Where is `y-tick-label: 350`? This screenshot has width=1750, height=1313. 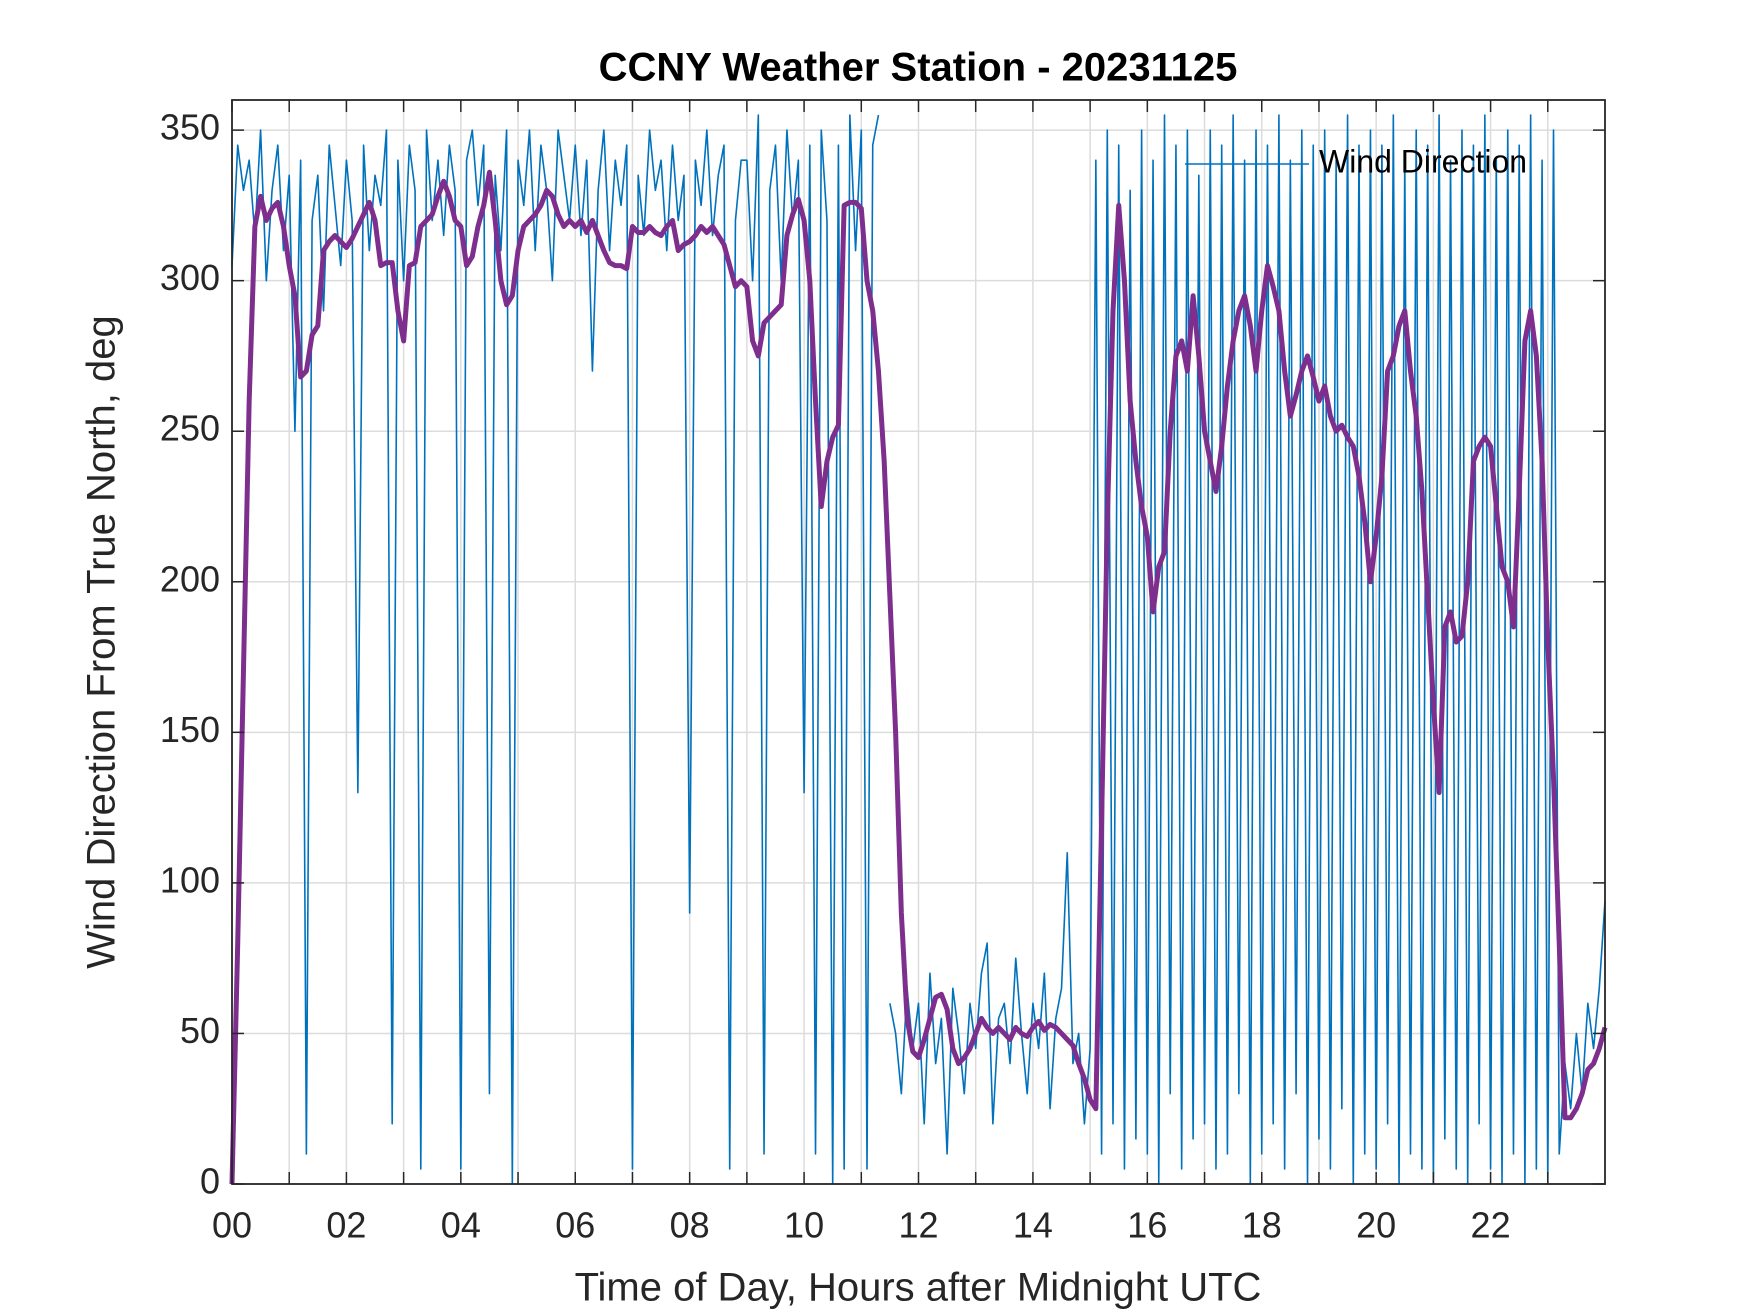
y-tick-label: 350 is located at coordinates (190, 127).